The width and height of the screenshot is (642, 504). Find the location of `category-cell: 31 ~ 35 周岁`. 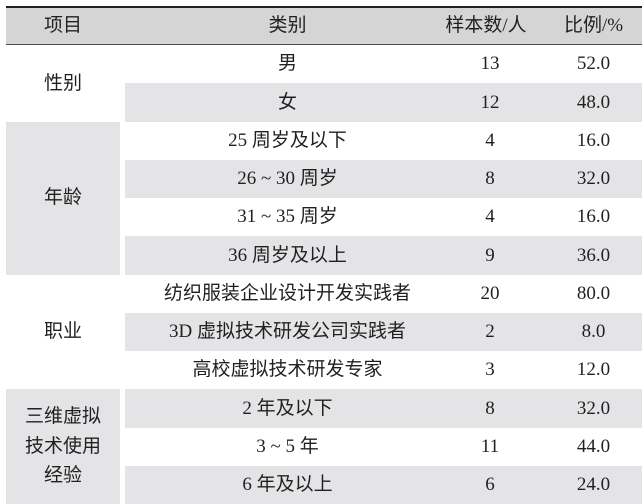

category-cell: 31 ~ 35 周岁 is located at coordinates (287, 217).